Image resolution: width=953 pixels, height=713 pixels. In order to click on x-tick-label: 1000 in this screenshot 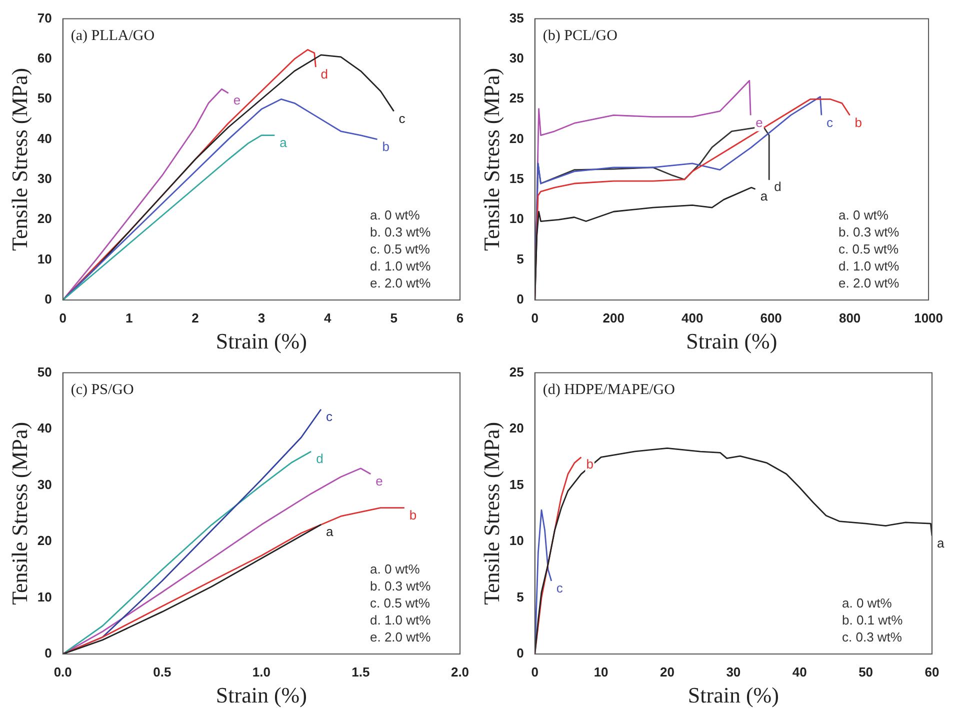, I will do `click(928, 318)`.